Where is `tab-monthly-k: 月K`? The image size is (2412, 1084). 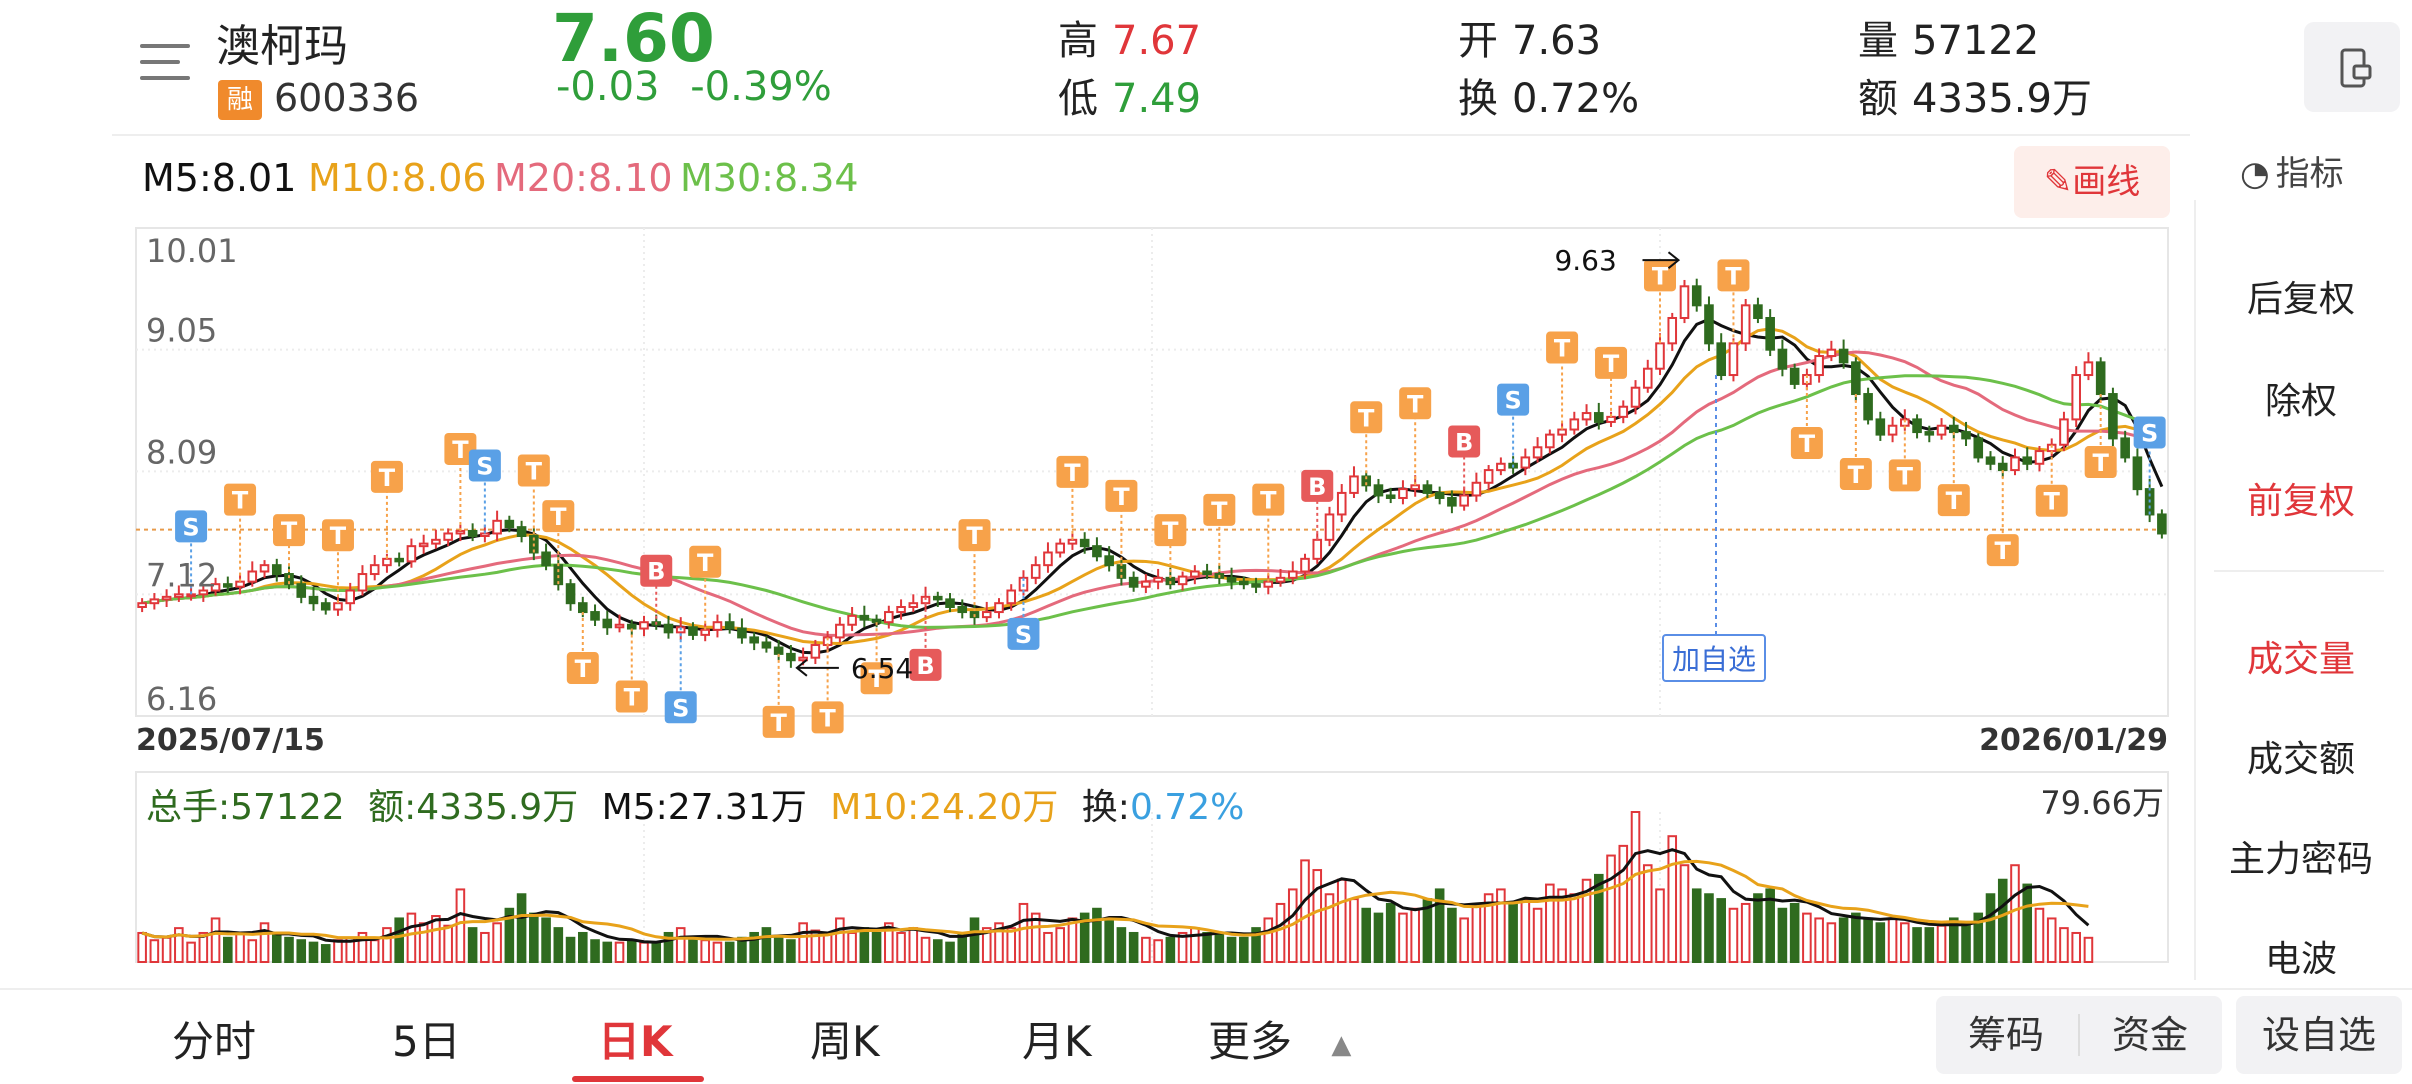 tab-monthly-k: 月K is located at coordinates (1057, 1041).